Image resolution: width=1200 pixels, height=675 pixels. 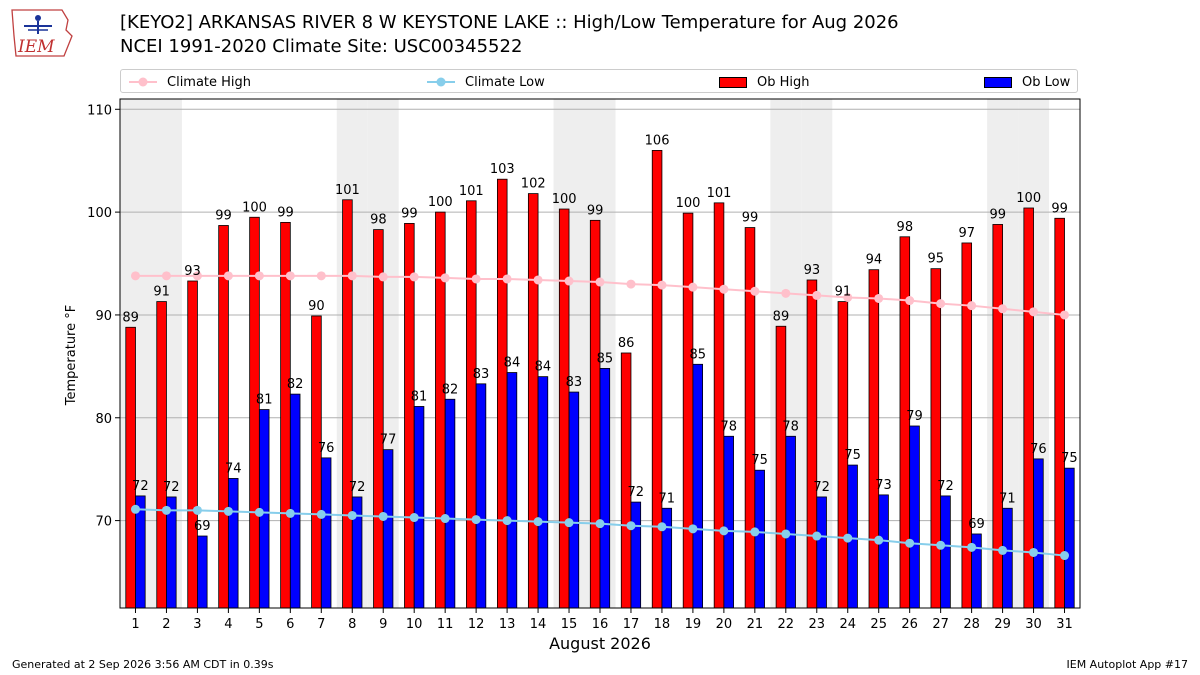 What do you see at coordinates (688, 203) in the screenshot?
I see `ob-high-label-day-19: 100` at bounding box center [688, 203].